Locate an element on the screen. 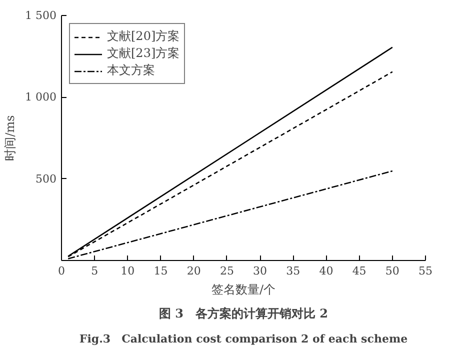 The width and height of the screenshot is (450, 350). x-tick-label: 50 is located at coordinates (392, 271).